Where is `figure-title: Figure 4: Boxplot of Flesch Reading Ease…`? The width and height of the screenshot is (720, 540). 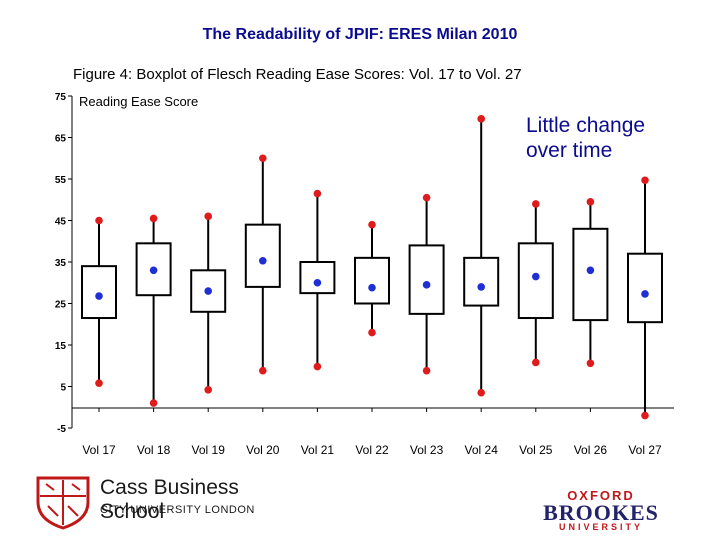 figure-title: Figure 4: Boxplot of Flesch Reading Ease… is located at coordinates (297, 74).